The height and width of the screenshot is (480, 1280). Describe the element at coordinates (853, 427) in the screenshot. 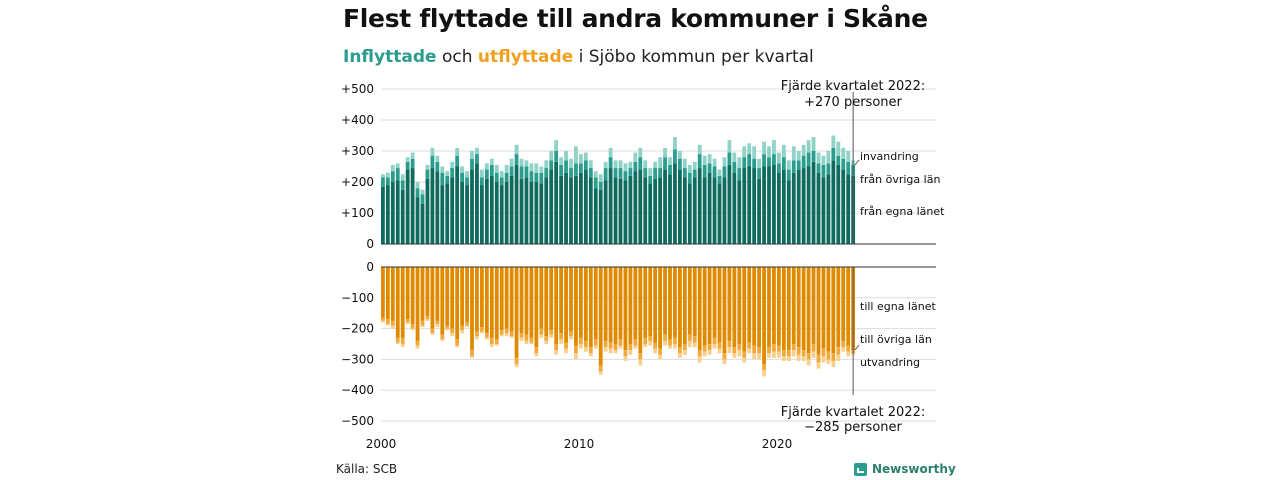

I see `annotation-bottom-line2: −285 personer` at that location.